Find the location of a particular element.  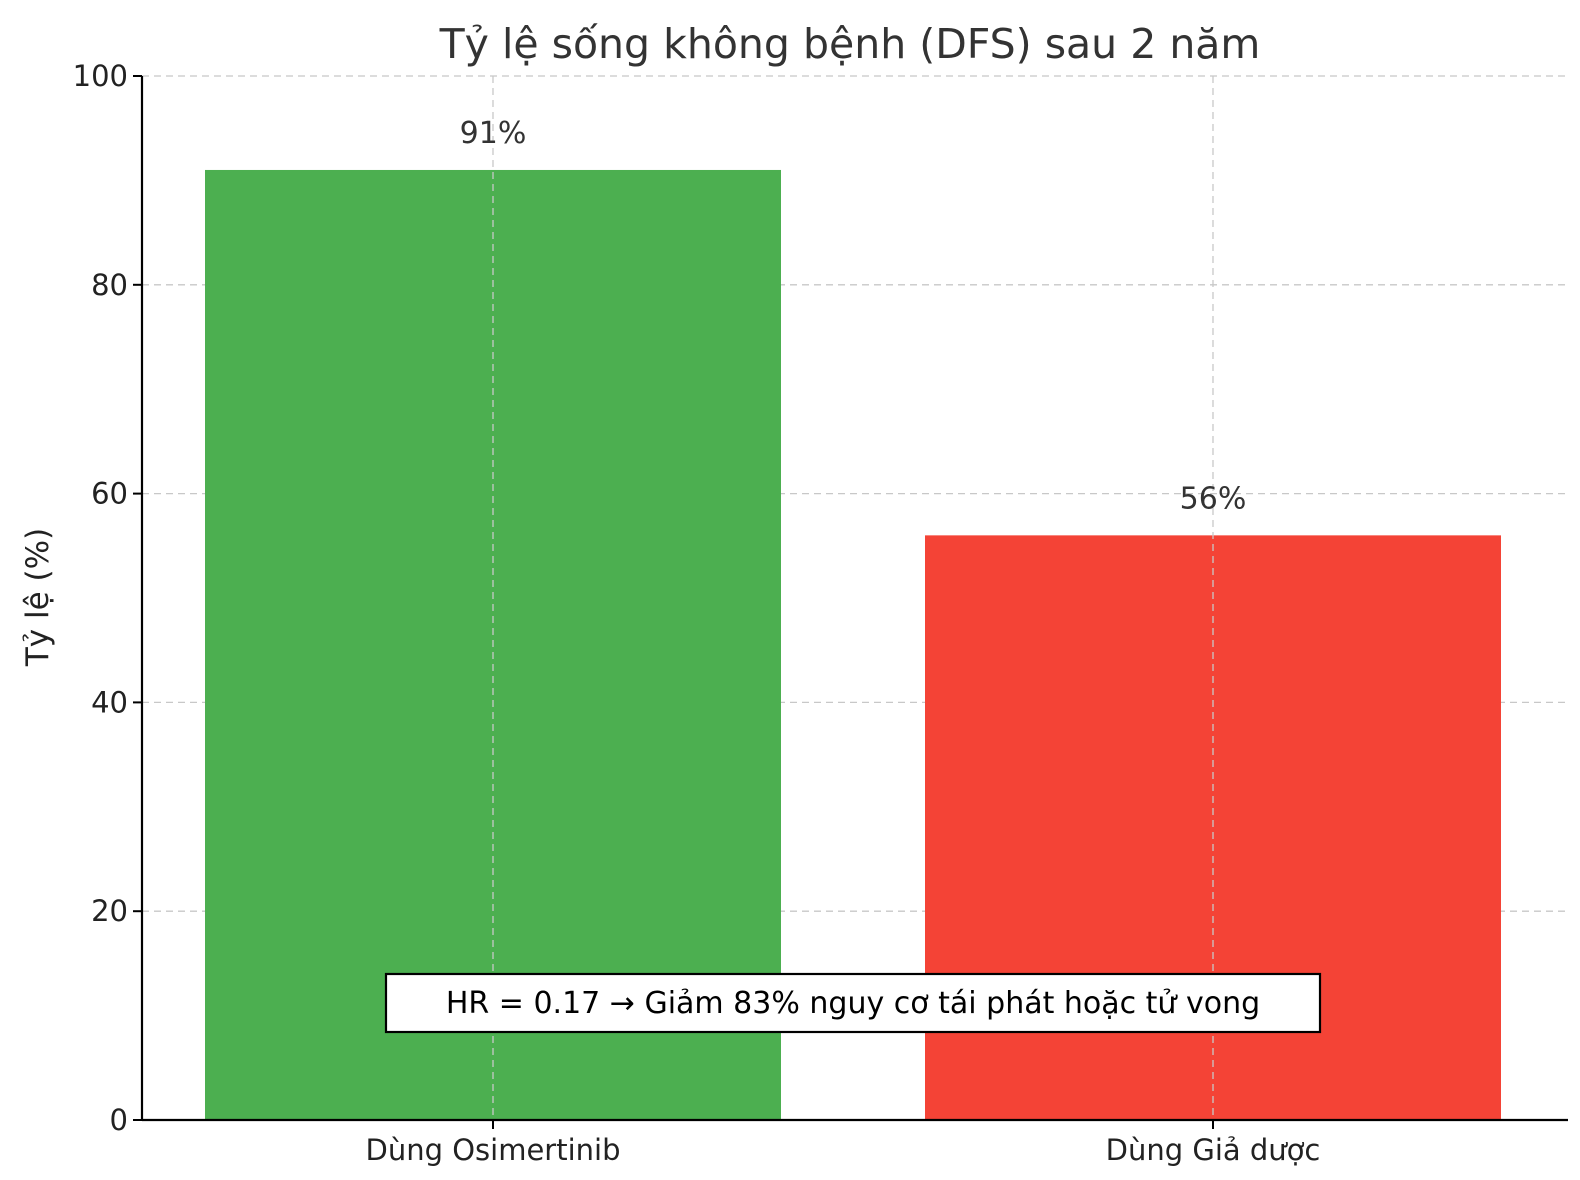

bar-value-label-1: 91% is located at coordinates (493, 133).